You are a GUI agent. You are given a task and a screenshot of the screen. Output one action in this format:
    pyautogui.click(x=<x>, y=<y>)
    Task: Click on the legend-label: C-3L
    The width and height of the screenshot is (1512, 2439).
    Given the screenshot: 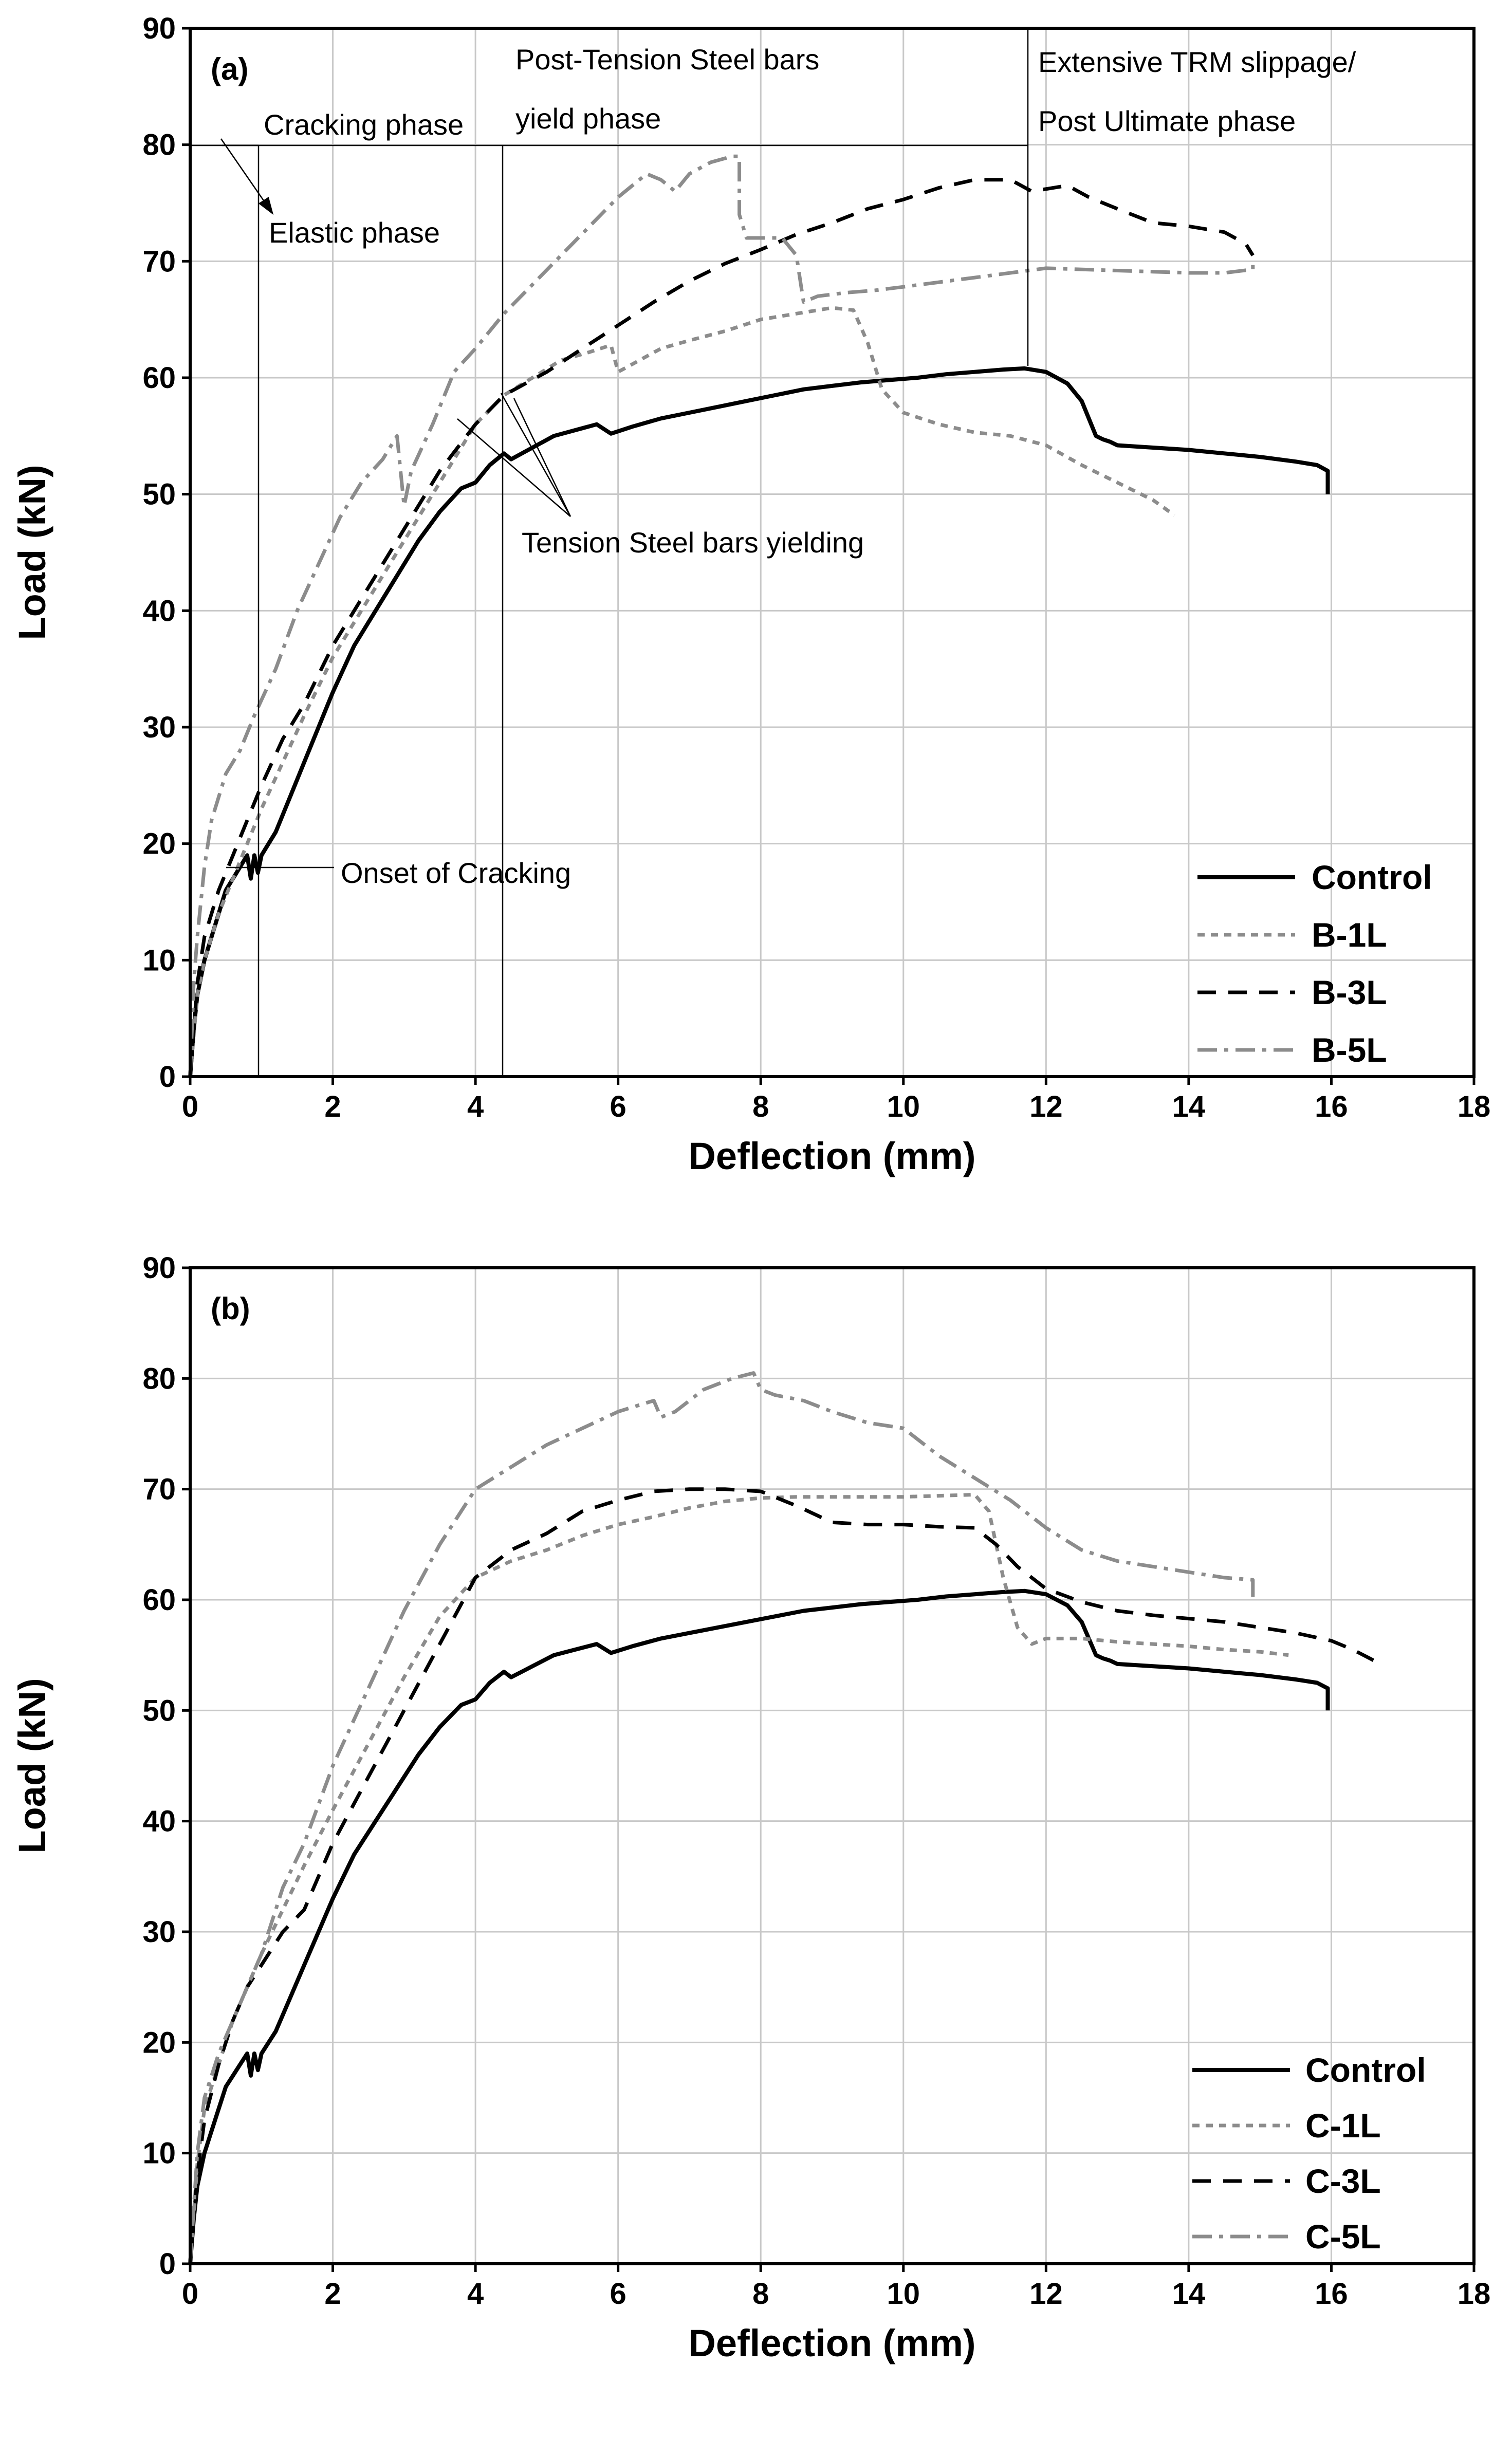 What is the action you would take?
    pyautogui.click(x=1343, y=2181)
    